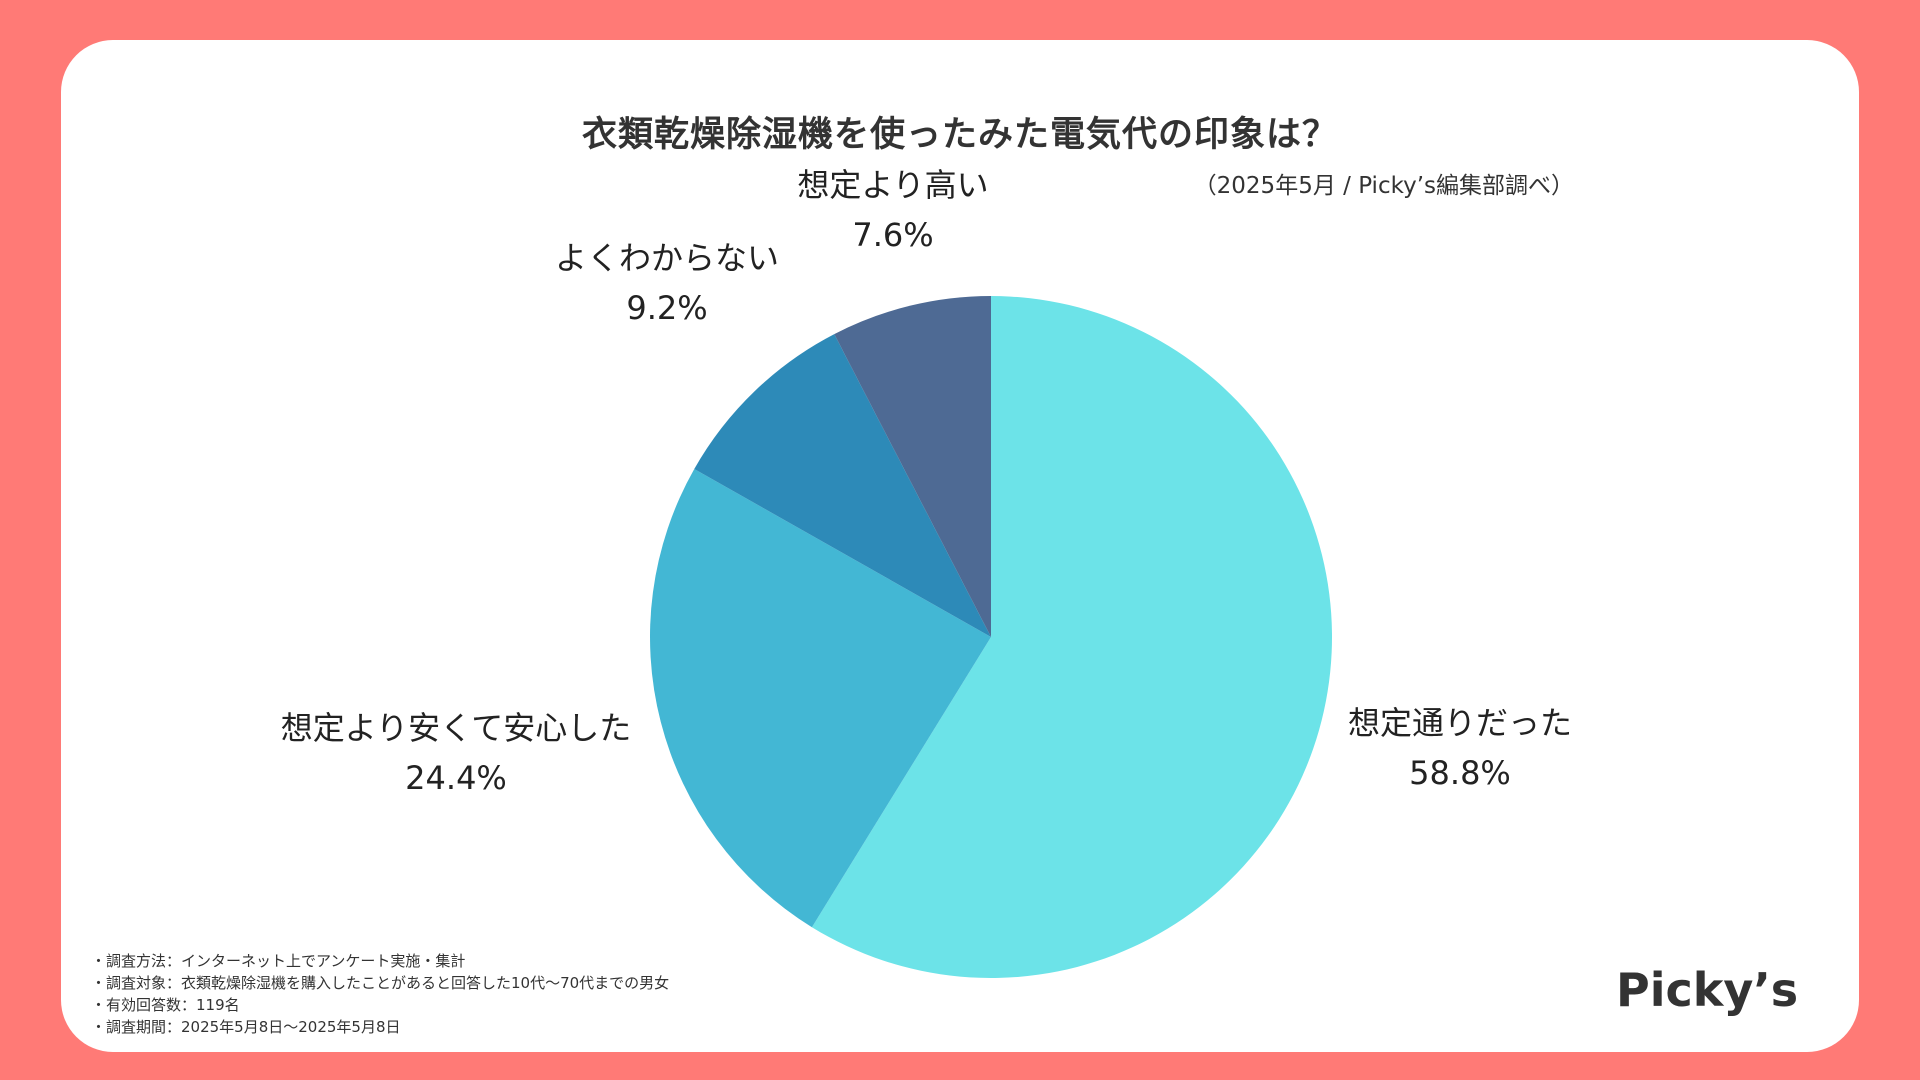 The image size is (1920, 1080). What do you see at coordinates (1707, 990) in the screenshot?
I see `pickys-logo: Picky’s` at bounding box center [1707, 990].